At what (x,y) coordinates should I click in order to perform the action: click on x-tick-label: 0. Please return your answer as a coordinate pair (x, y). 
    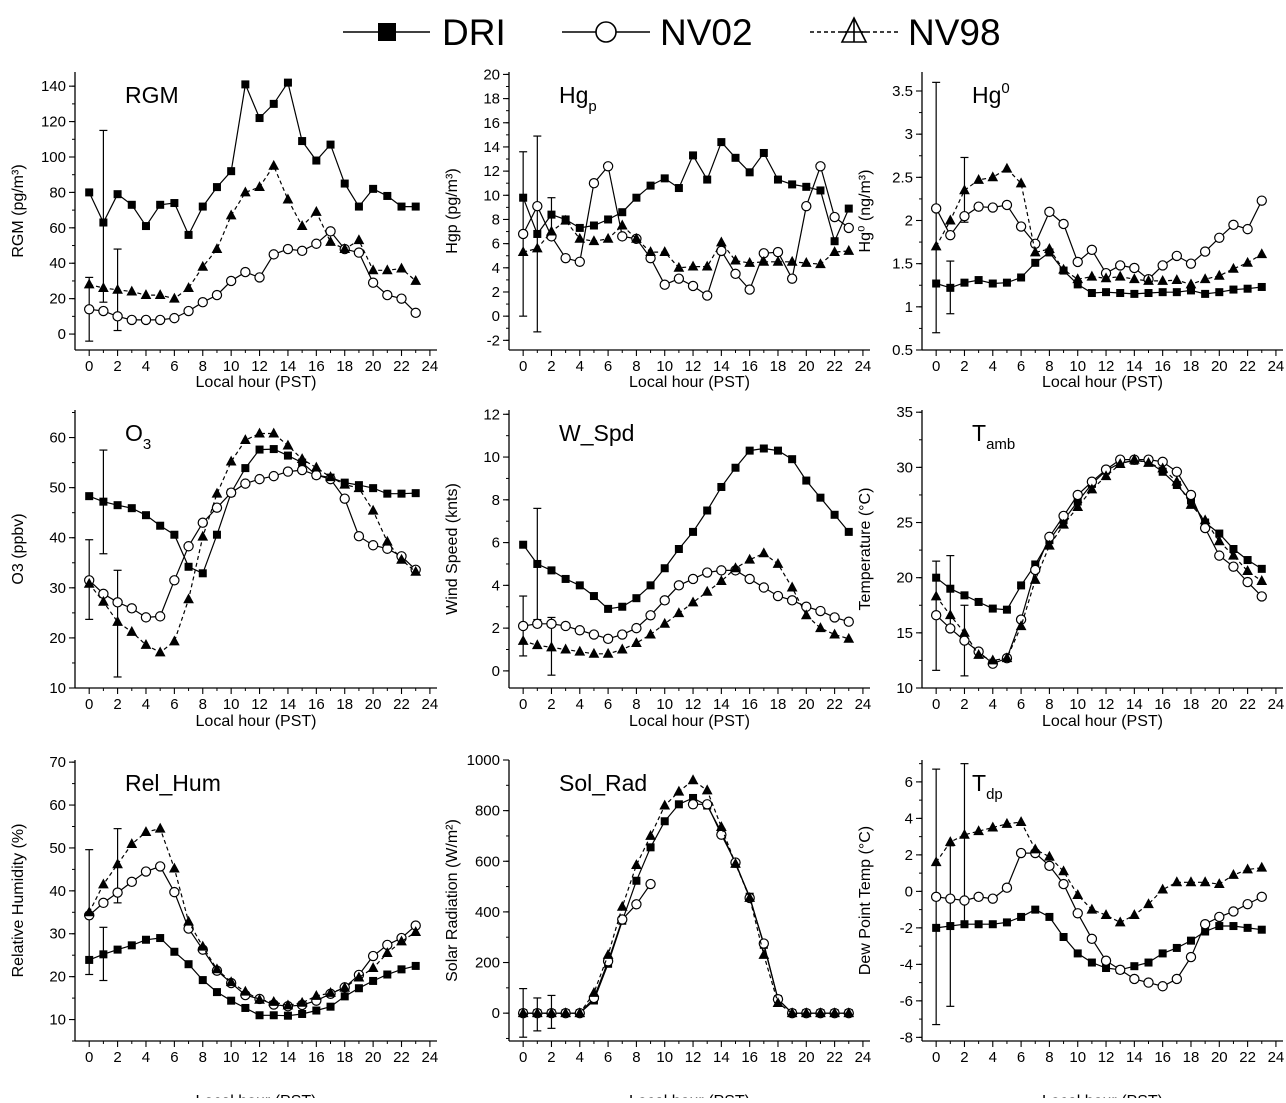
    Looking at the image, I should click on (523, 704).